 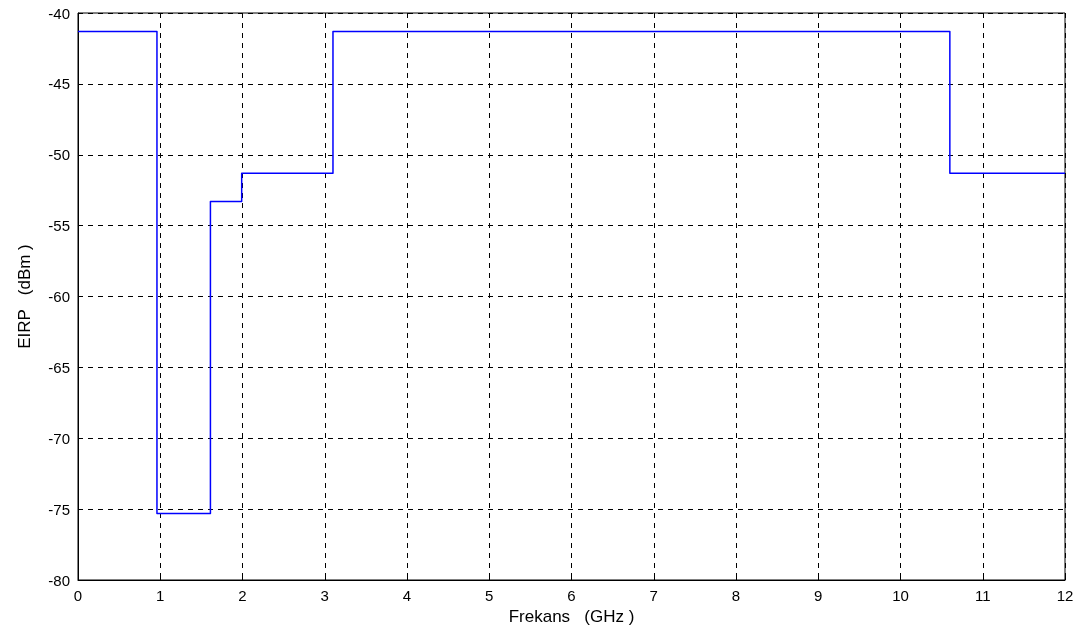 I want to click on y-tick-label: -50, so click(x=59, y=155).